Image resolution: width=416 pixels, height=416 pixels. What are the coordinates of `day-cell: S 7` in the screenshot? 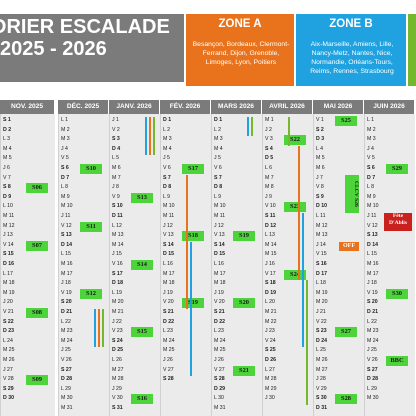 It's located at (167, 177).